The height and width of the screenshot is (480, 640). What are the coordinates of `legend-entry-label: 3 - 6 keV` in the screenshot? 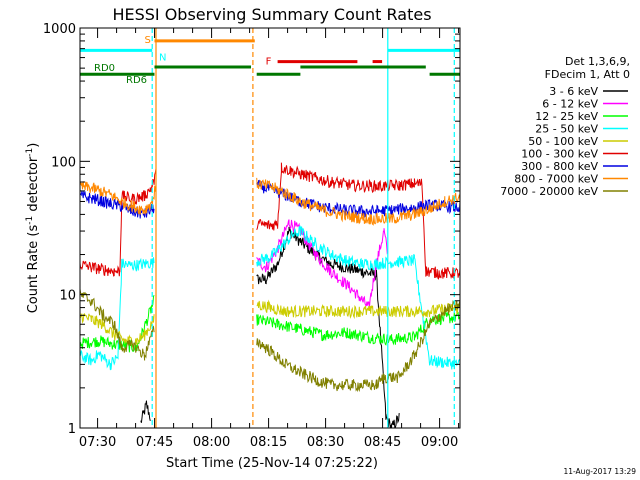 It's located at (573, 91).